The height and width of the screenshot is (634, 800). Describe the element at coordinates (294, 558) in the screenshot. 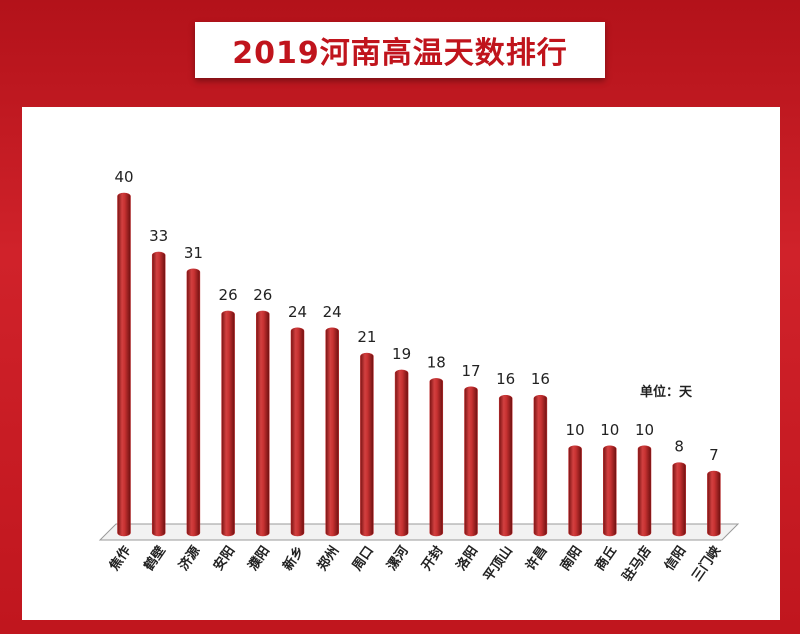

I see `x-tick-label: 新乡` at that location.